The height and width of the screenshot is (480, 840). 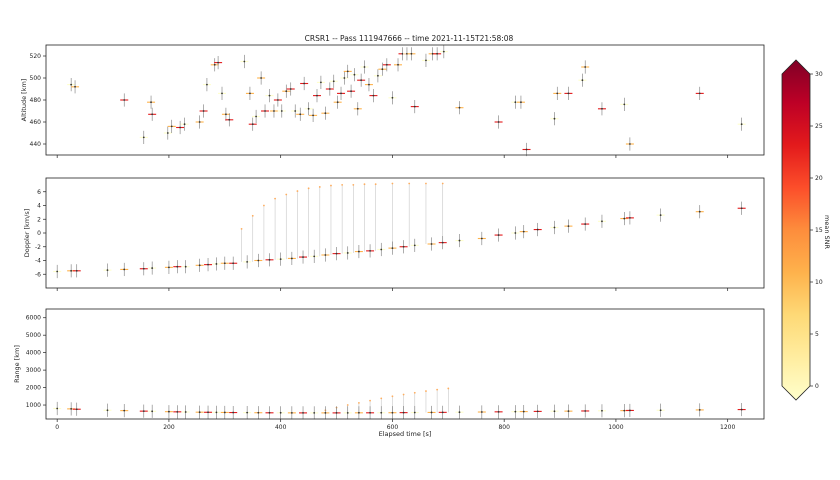 What do you see at coordinates (38, 274) in the screenshot?
I see `y-tick-label: -6` at bounding box center [38, 274].